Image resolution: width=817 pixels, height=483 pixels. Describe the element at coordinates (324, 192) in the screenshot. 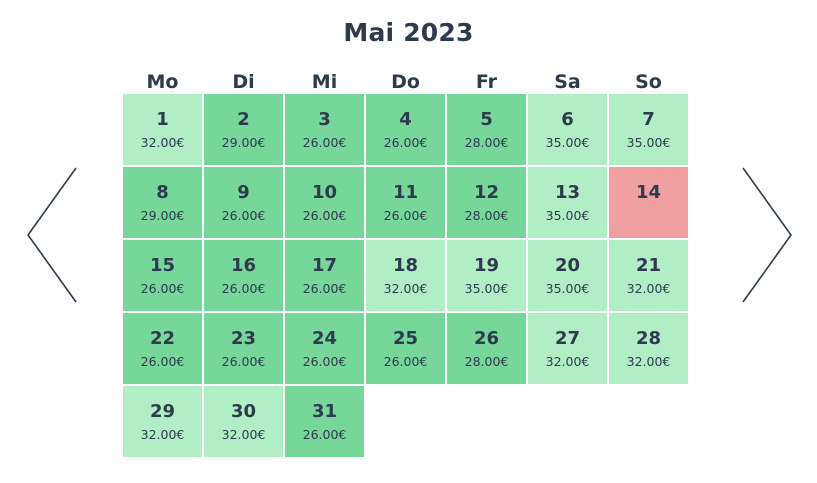

I see `day-number: 10` at that location.